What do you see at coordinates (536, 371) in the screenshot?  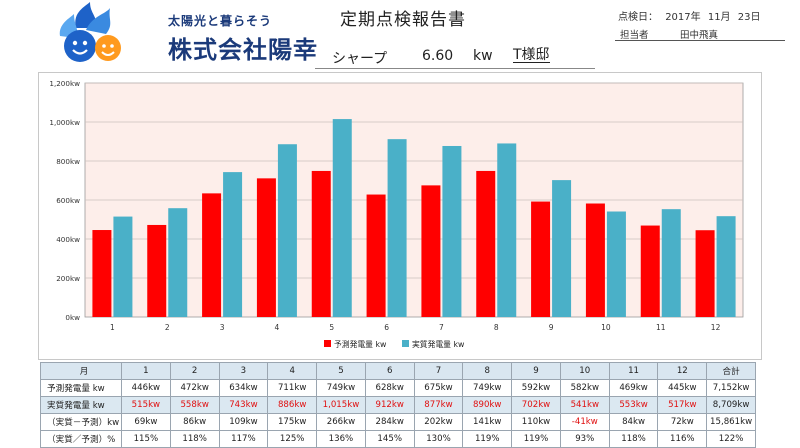 I see `table-header-cell: 9` at bounding box center [536, 371].